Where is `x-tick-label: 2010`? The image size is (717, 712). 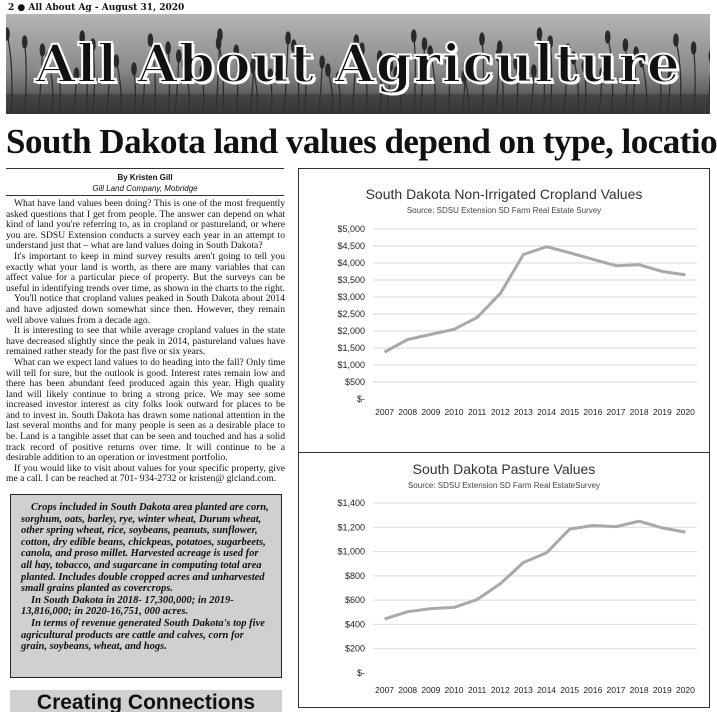 x-tick-label: 2010 is located at coordinates (454, 690).